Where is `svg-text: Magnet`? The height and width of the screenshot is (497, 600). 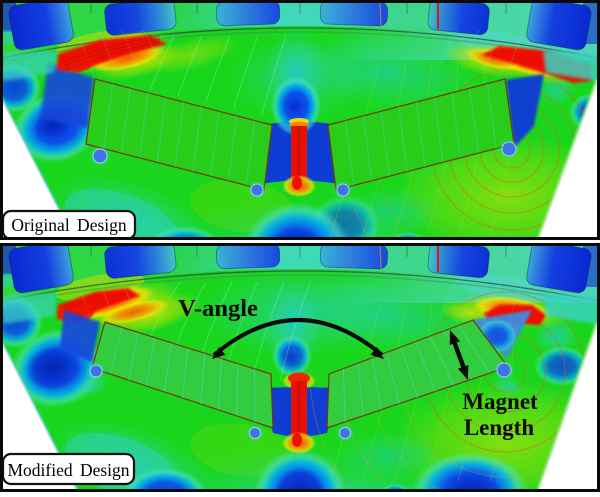
svg-text: Magnet is located at coordinates (500, 401).